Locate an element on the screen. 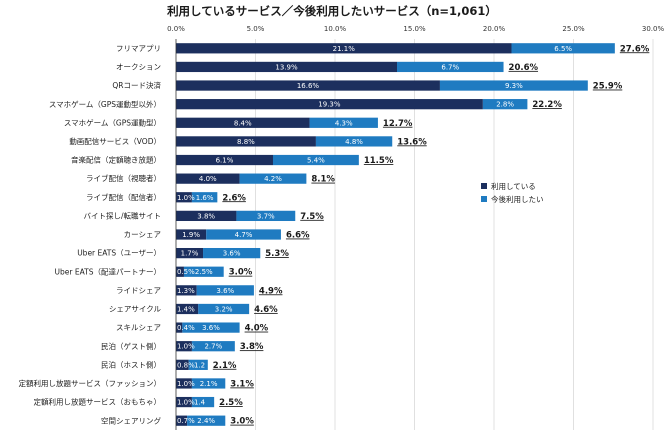 The width and height of the screenshot is (665, 431). bar-future-label: 9.3% is located at coordinates (514, 86).